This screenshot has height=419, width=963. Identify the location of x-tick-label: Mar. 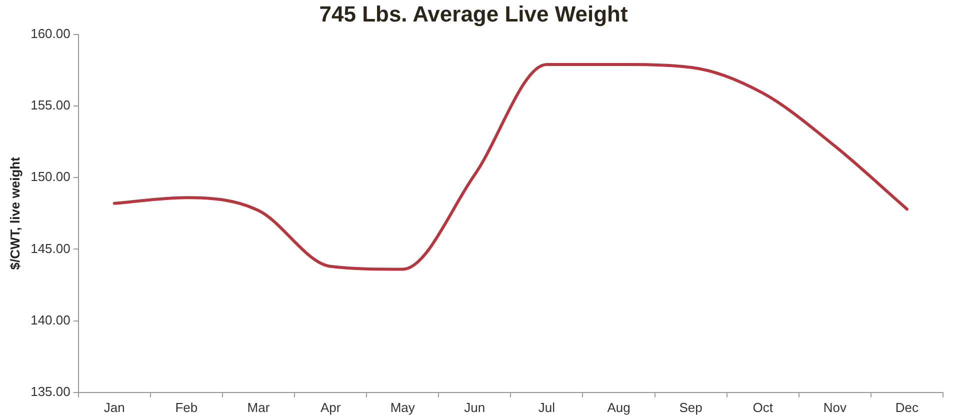
(258, 407).